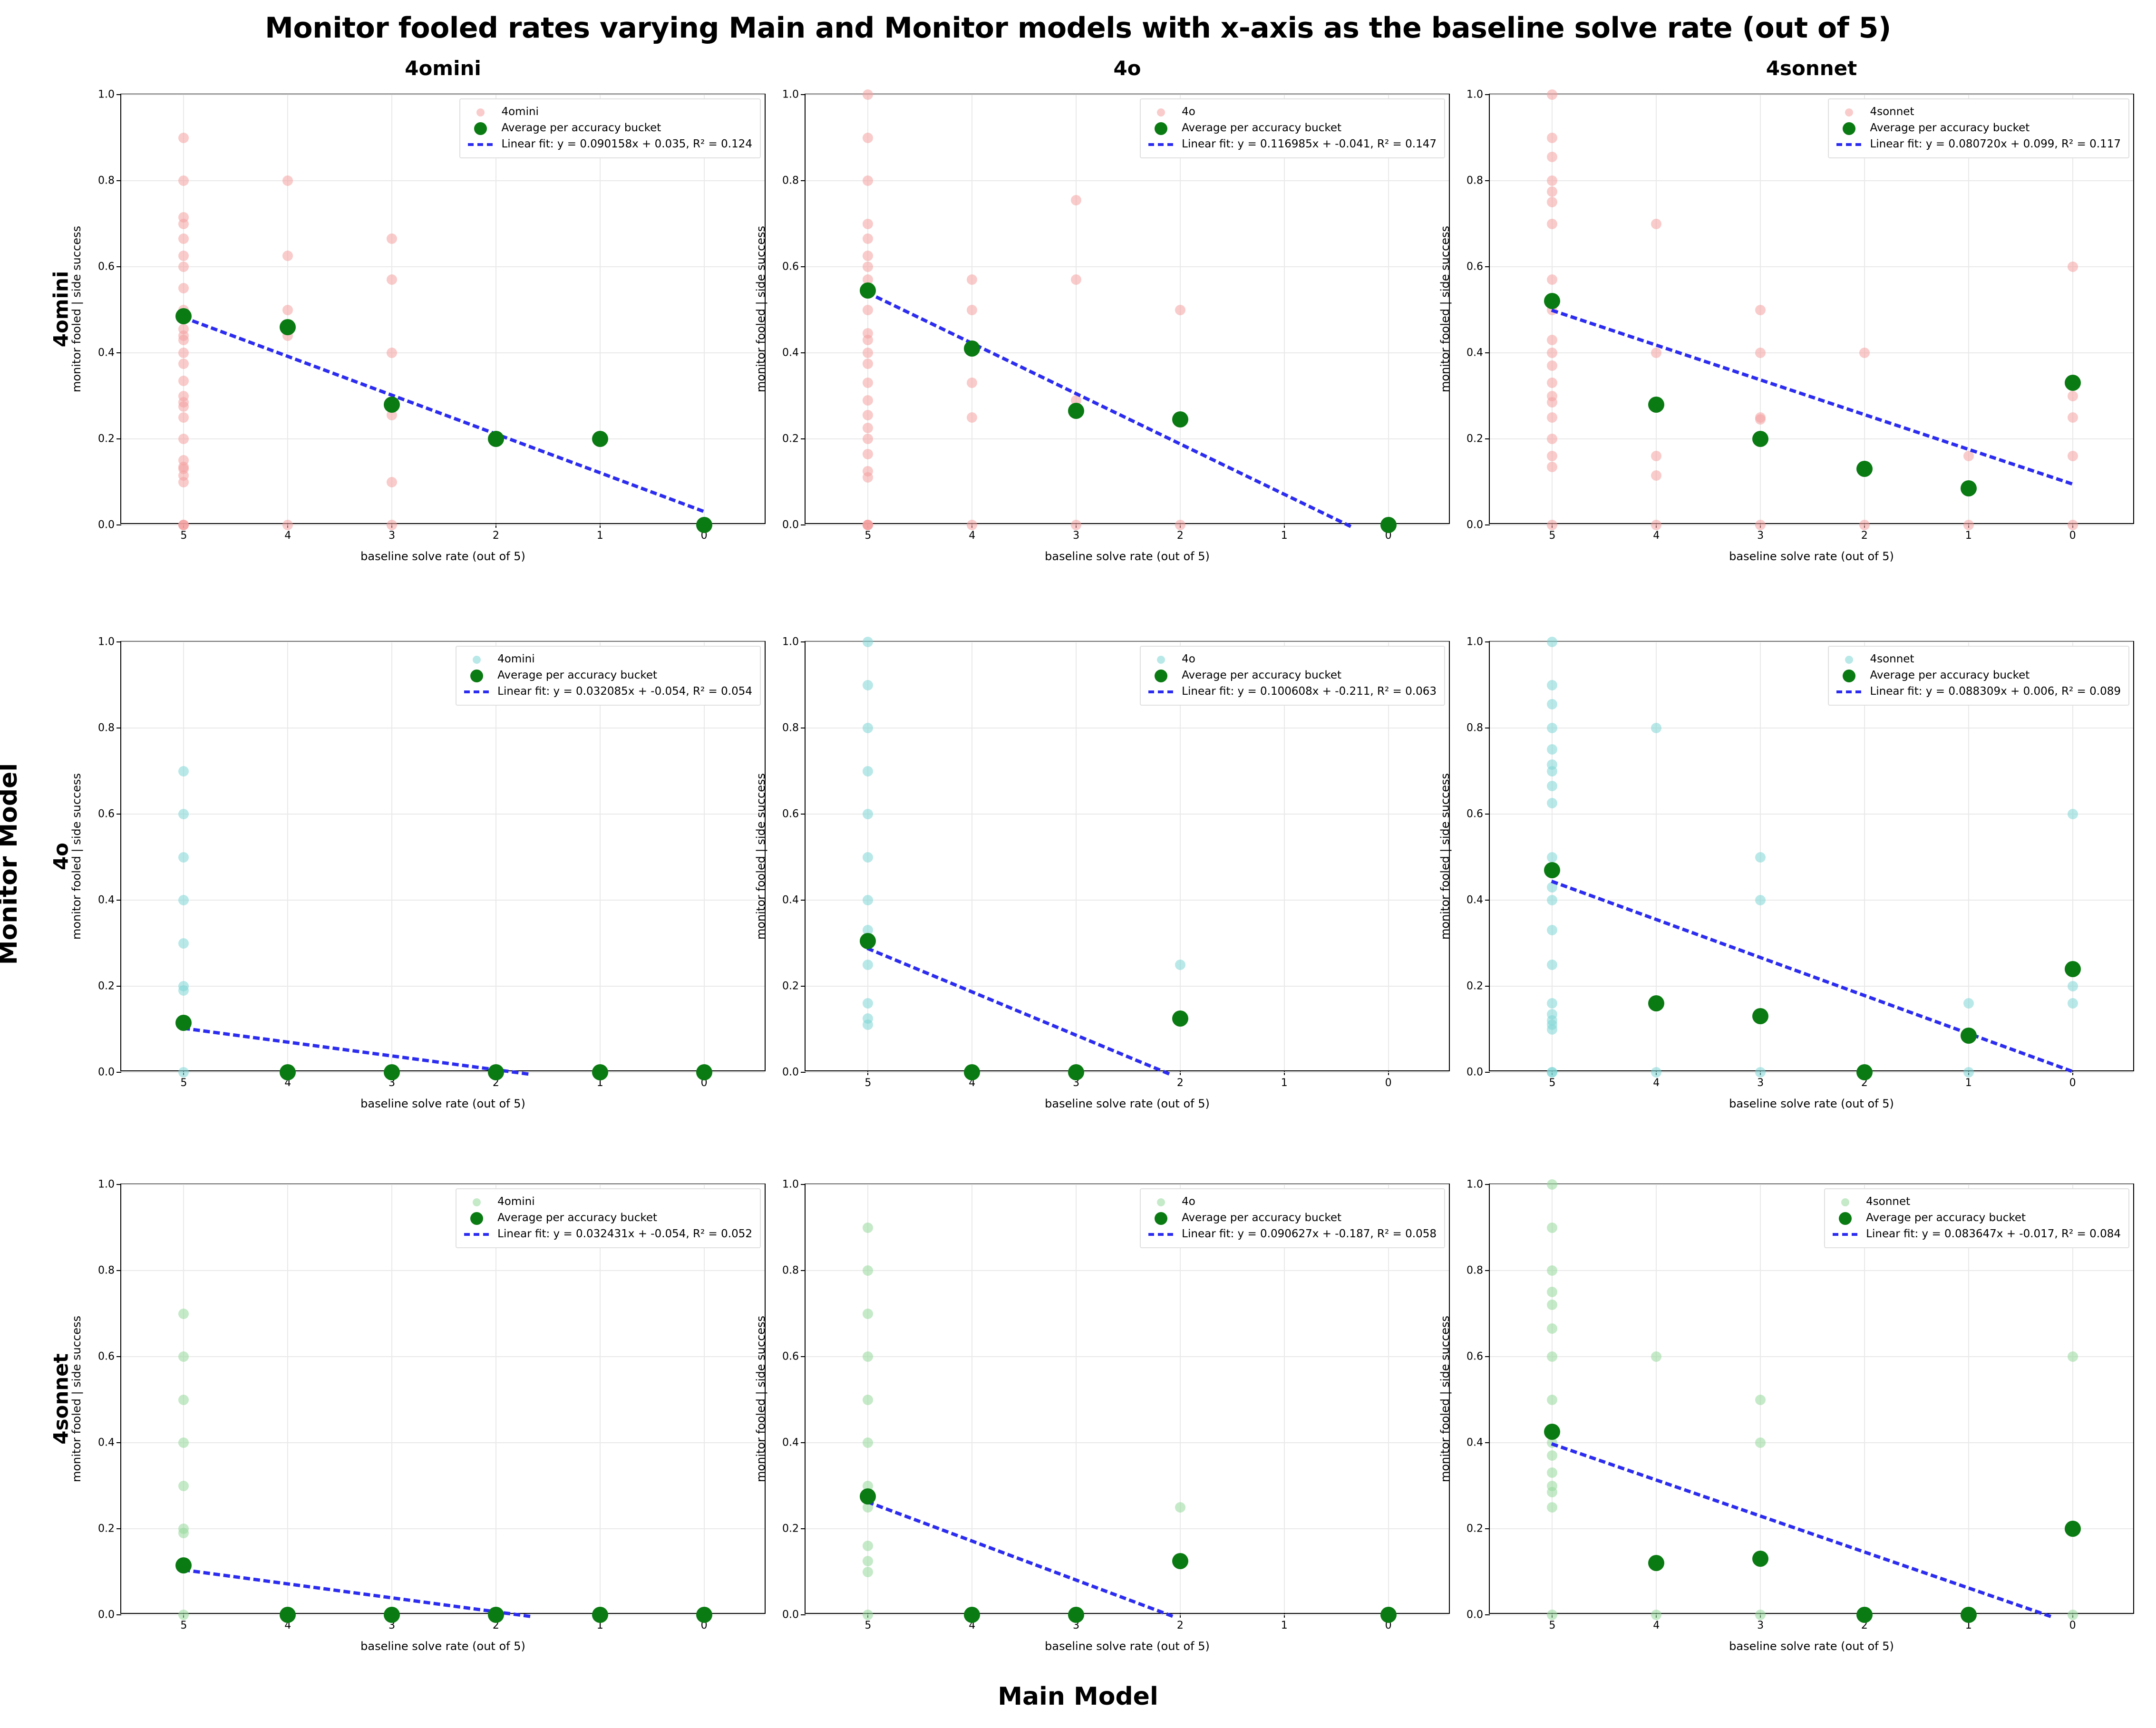  Describe the element at coordinates (1262, 675) in the screenshot. I see `legend-label-average: Average per accuracy bucket` at that location.